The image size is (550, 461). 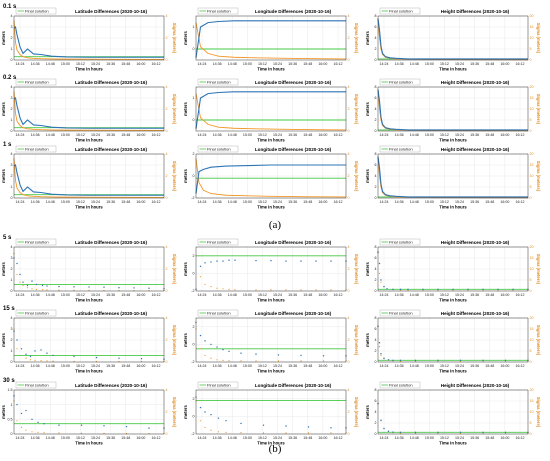 I want to click on y-tick-label: 6, so click(x=376, y=27).